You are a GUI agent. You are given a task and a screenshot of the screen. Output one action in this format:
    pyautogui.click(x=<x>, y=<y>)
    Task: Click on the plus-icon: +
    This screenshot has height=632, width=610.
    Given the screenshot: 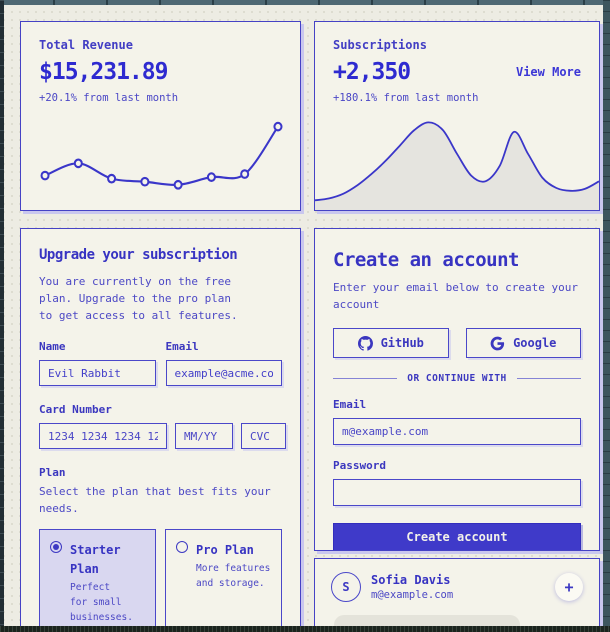 What is the action you would take?
    pyautogui.click(x=569, y=587)
    